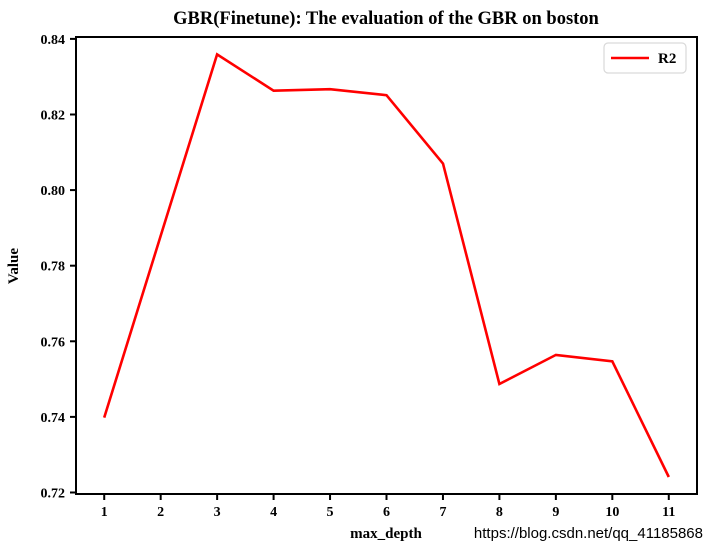 Image resolution: width=714 pixels, height=553 pixels. I want to click on x-tick-label: 10, so click(612, 512).